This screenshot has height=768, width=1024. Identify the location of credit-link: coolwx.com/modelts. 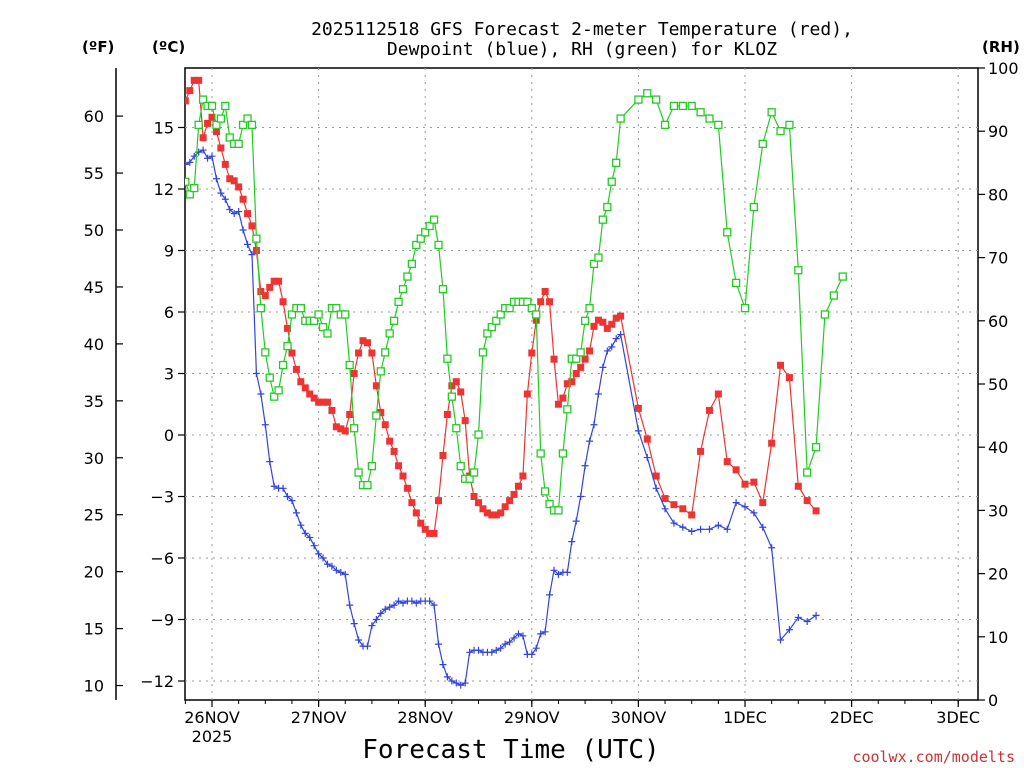
(933, 757).